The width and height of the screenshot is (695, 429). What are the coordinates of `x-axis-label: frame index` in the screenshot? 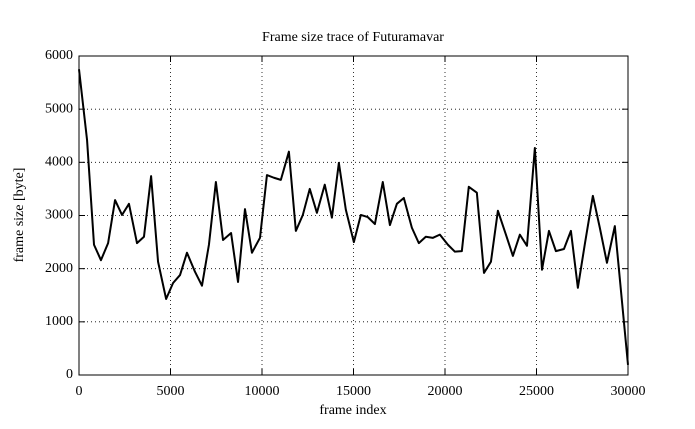 It's located at (352, 410).